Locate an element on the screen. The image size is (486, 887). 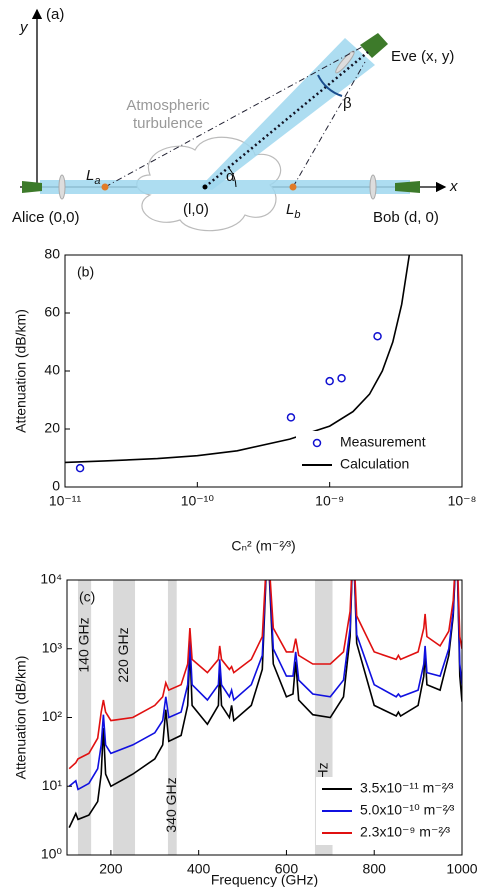
lb-sub: b is located at coordinates (297, 215).